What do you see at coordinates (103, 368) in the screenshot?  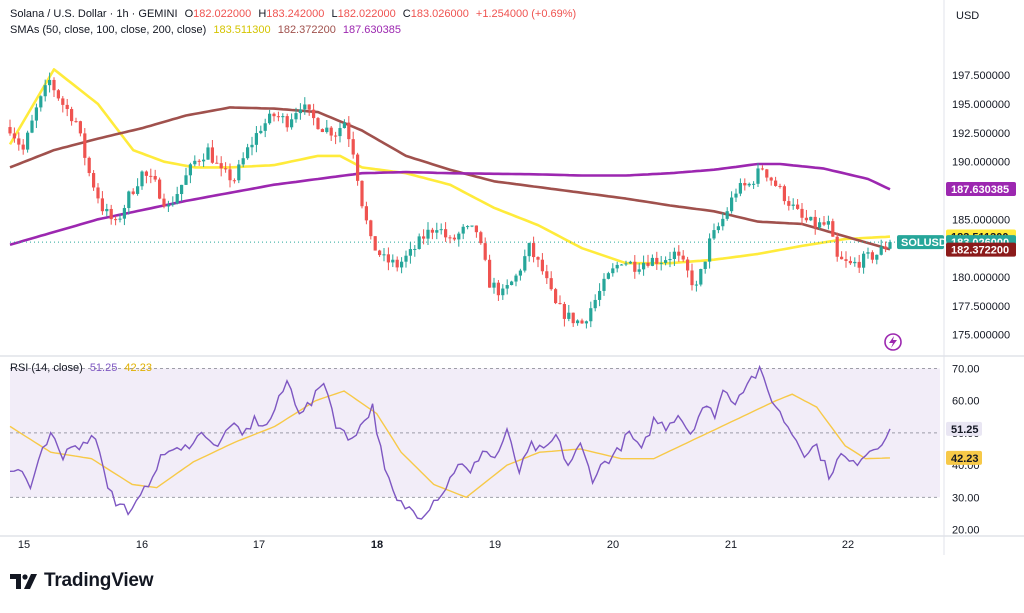 I see `rsi-value: 51.25` at bounding box center [103, 368].